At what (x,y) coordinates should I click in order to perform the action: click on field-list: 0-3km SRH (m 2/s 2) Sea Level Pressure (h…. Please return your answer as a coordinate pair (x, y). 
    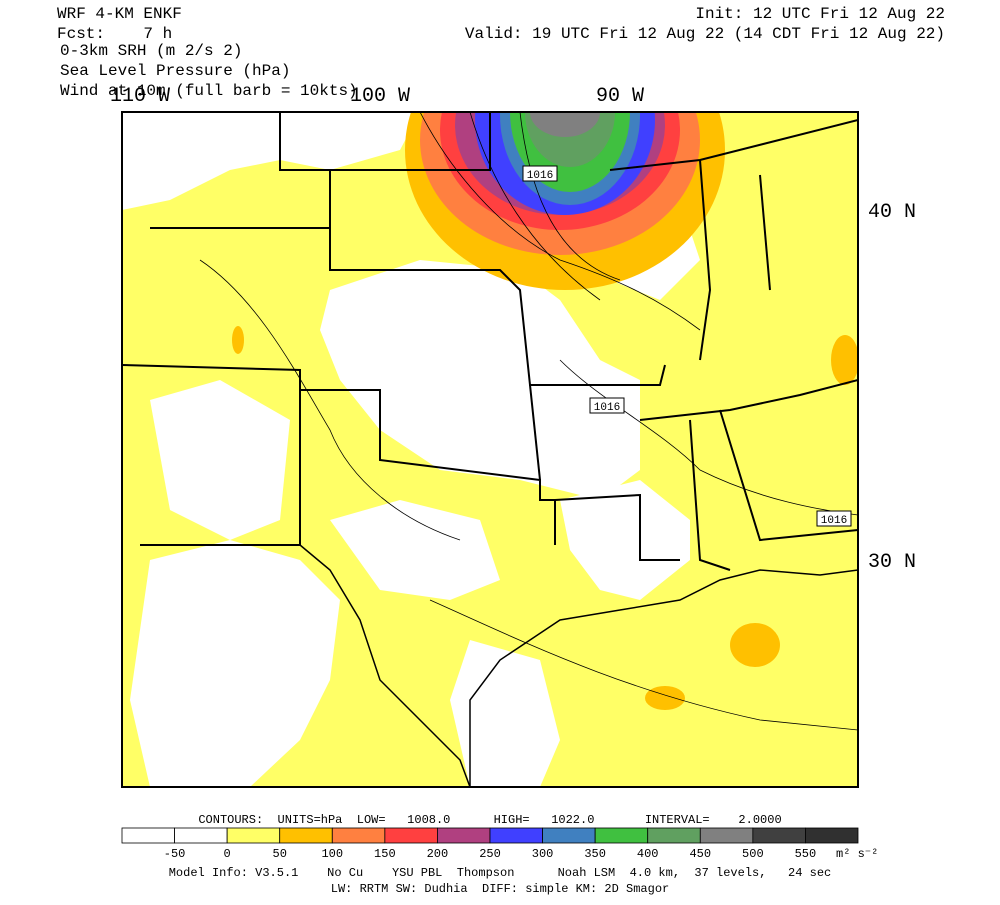
    Looking at the image, I should click on (209, 71).